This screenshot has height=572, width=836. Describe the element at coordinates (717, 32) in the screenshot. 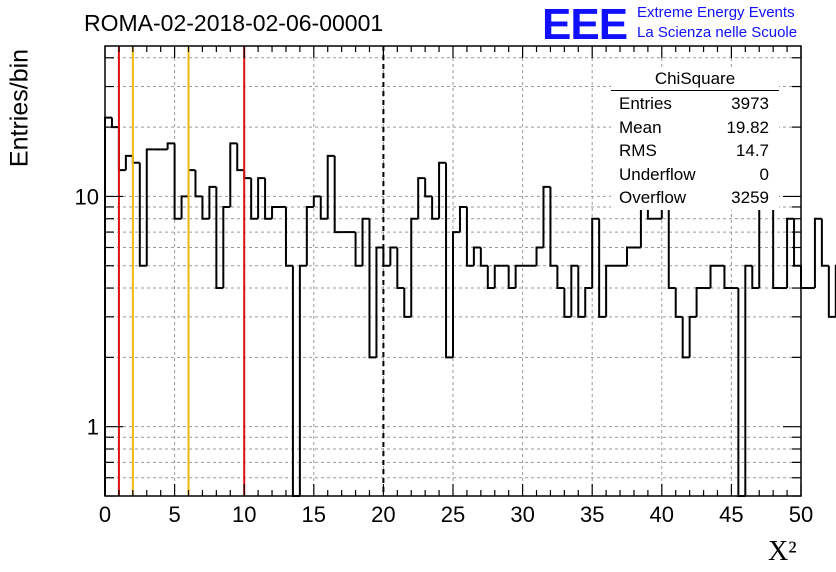

I see `logo-line-2: La Scienza nelle Scuole` at that location.